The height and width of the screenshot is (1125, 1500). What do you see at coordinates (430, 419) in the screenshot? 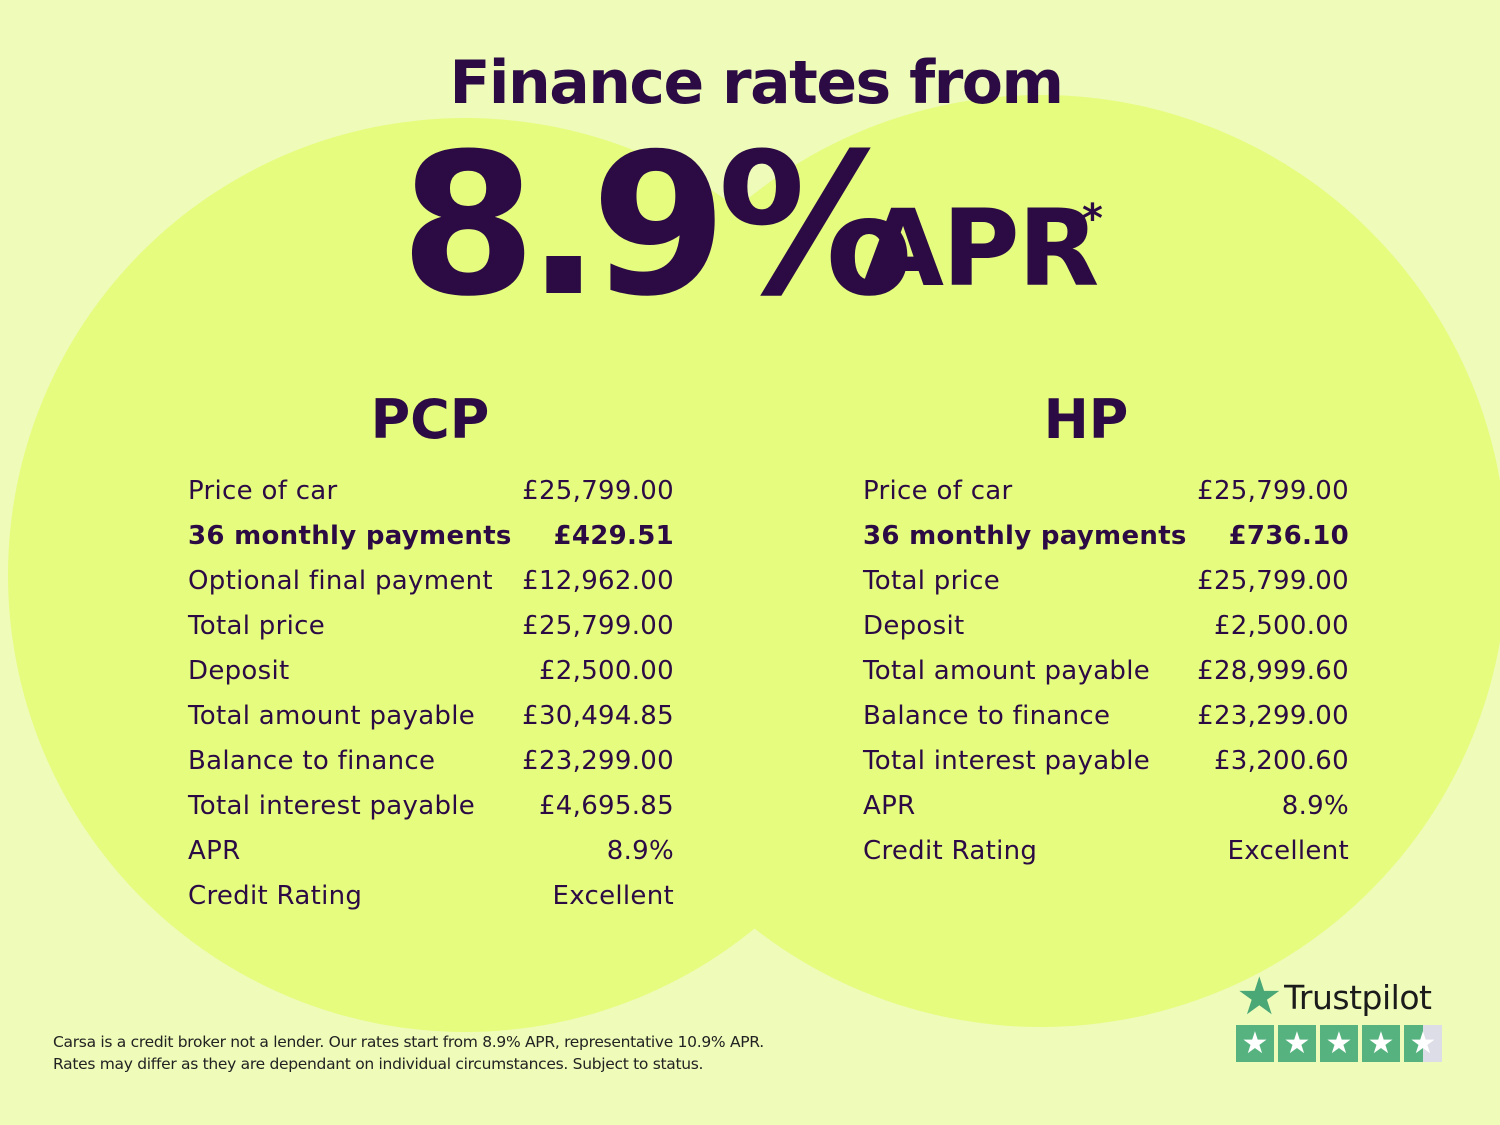
I see `pcp-title: PCP` at bounding box center [430, 419].